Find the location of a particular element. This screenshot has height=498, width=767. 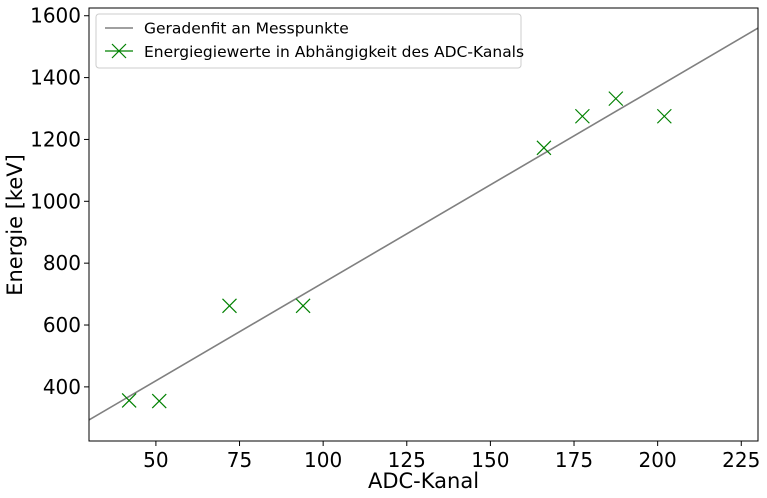

y-axis-label: Energie [keV] is located at coordinates (15, 225).